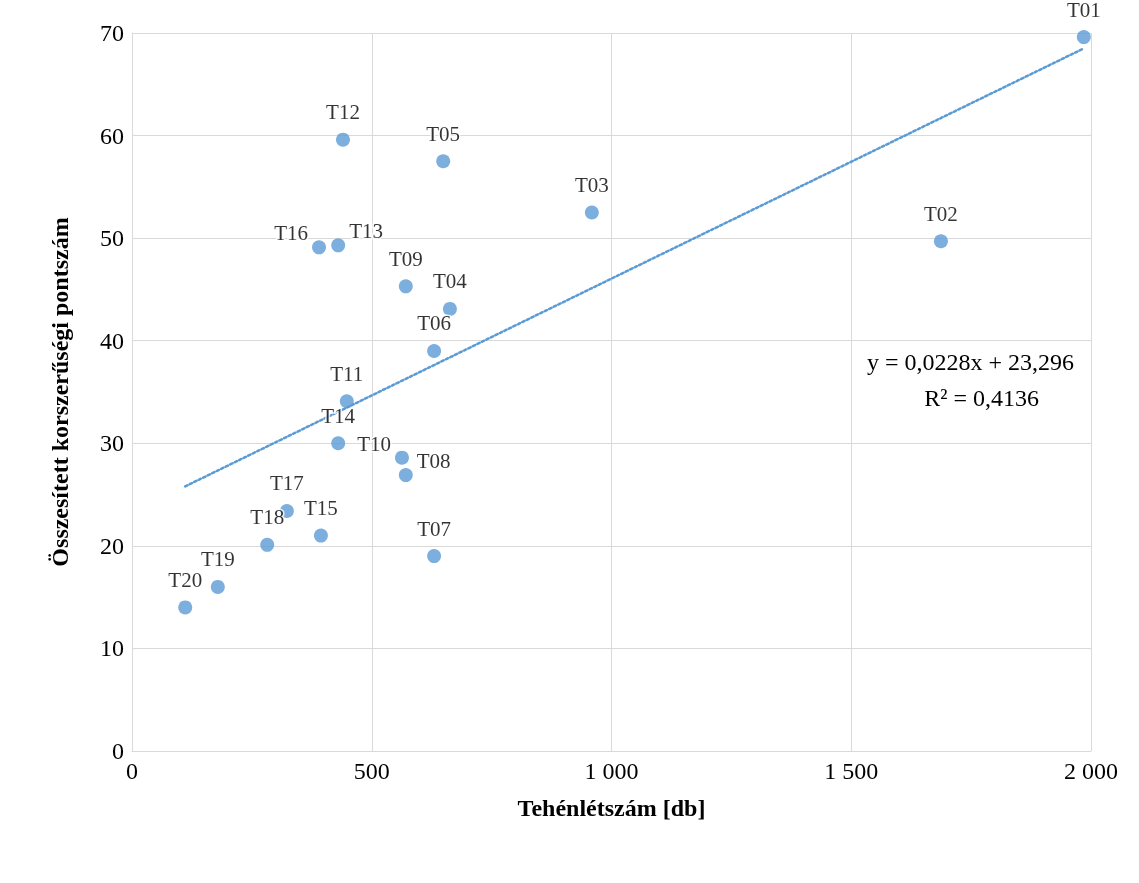 The image size is (1139, 883). I want to click on x-tick-label: 1 500, so click(851, 771).